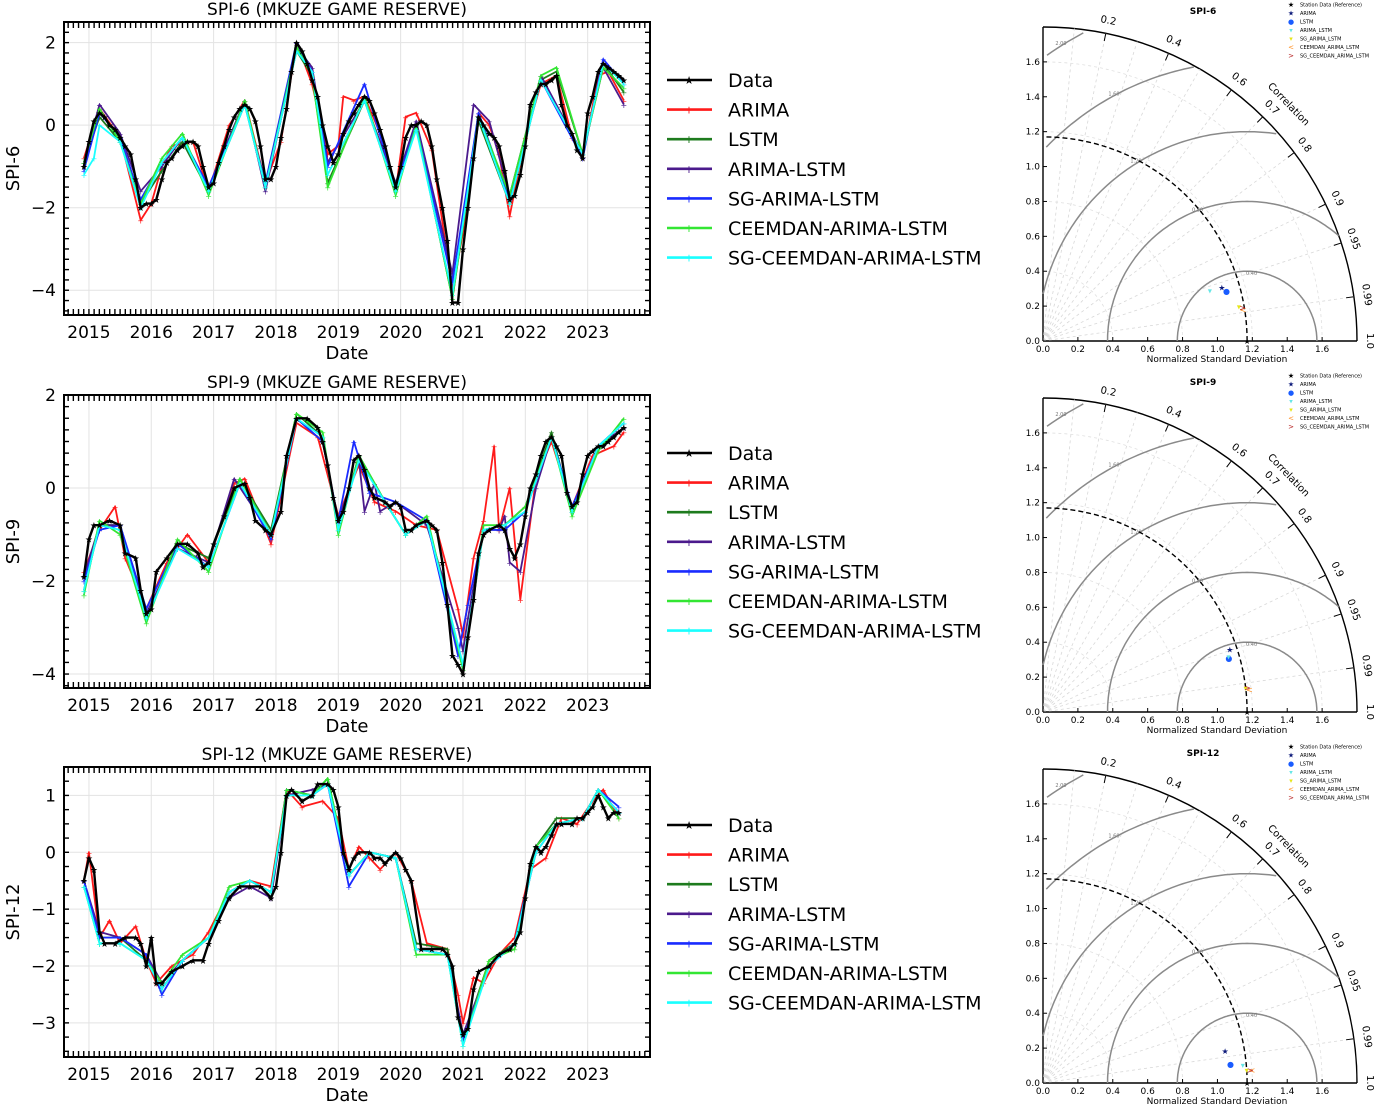 Image resolution: width=1379 pixels, height=1111 pixels. Describe the element at coordinates (587, 706) in the screenshot. I see `x-tick-label: 2023` at that location.